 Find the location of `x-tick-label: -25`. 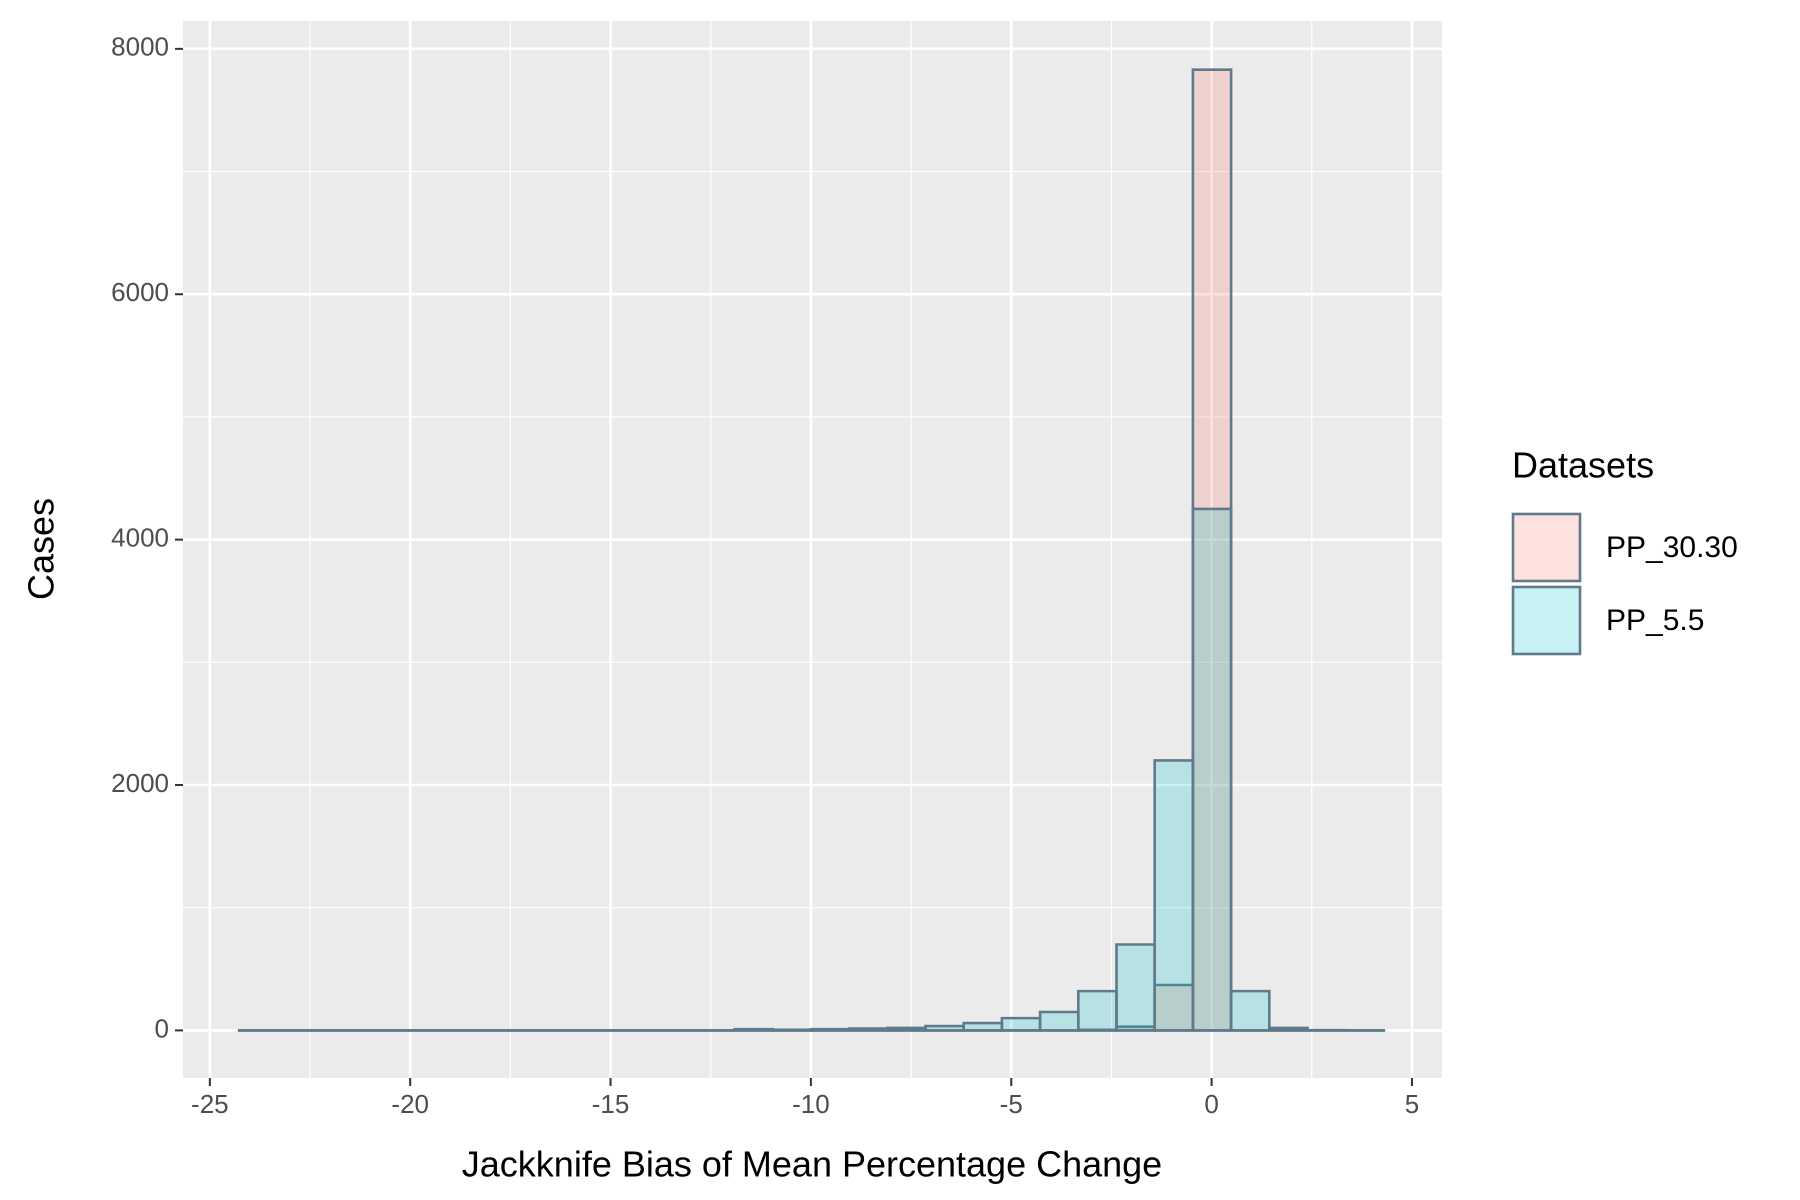

x-tick-label: -25 is located at coordinates (210, 1104).